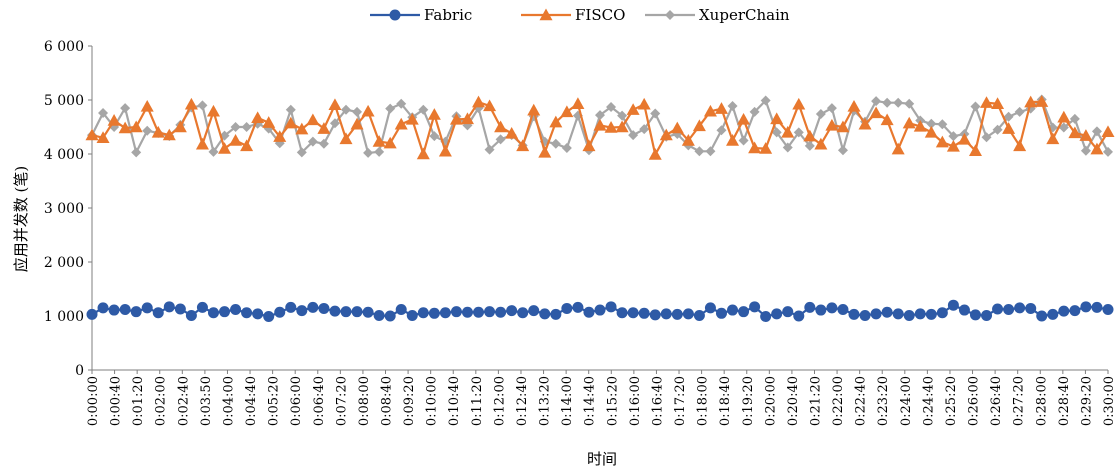  I want to click on x-tick-label: 0:10:40, so click(454, 401).